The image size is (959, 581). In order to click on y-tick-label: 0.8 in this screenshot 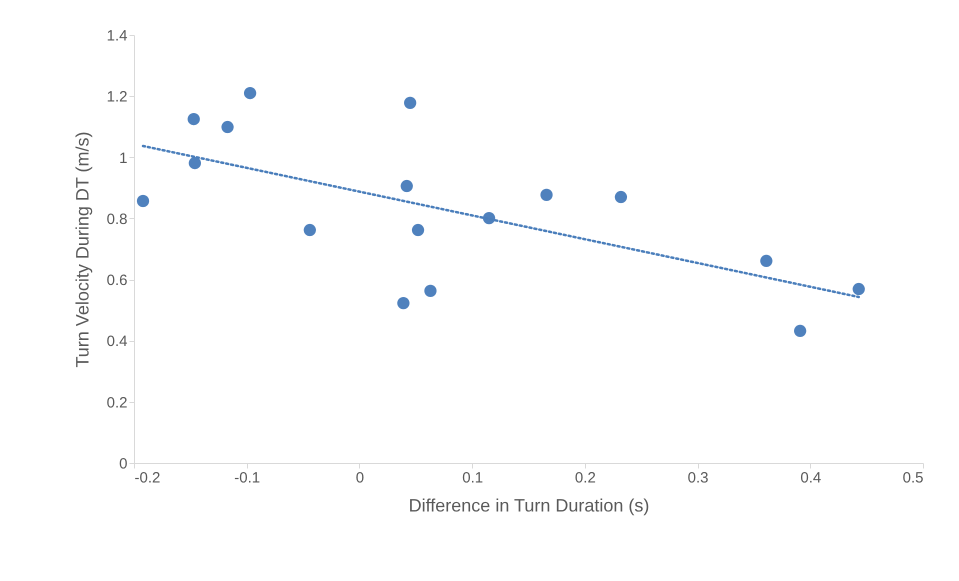, I will do `click(117, 219)`.